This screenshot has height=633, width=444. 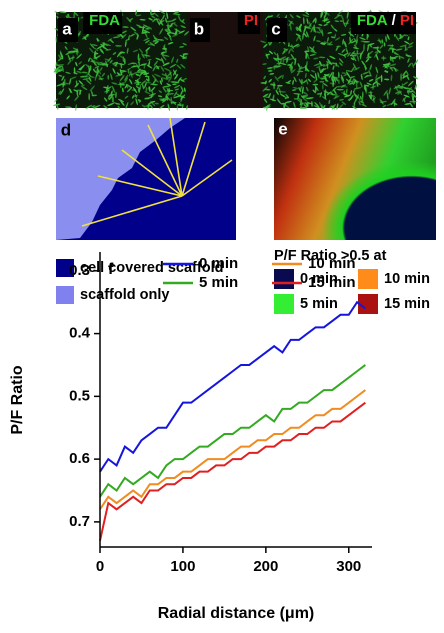 What do you see at coordinates (124, 295) in the screenshot?
I see `legend-label: scaffold only` at bounding box center [124, 295].